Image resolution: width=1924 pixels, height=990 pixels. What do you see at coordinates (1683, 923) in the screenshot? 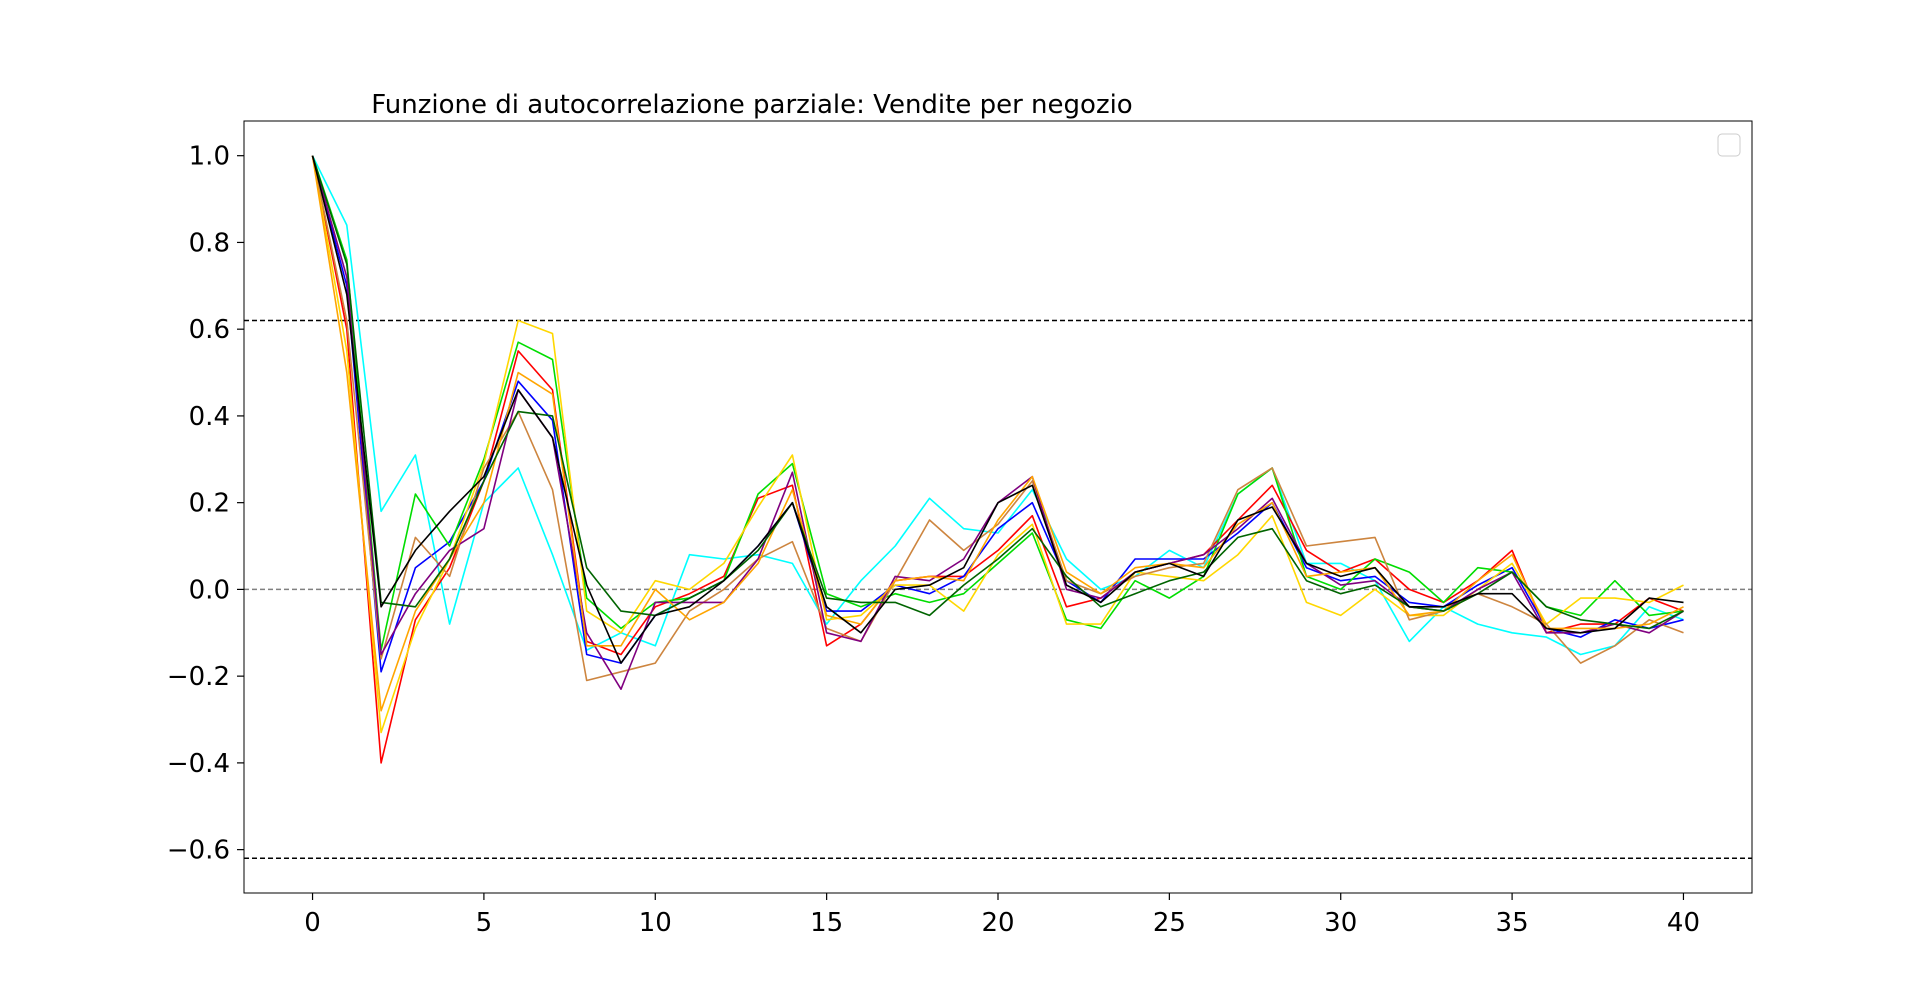
I see `x-tick-label: 40` at bounding box center [1683, 923].